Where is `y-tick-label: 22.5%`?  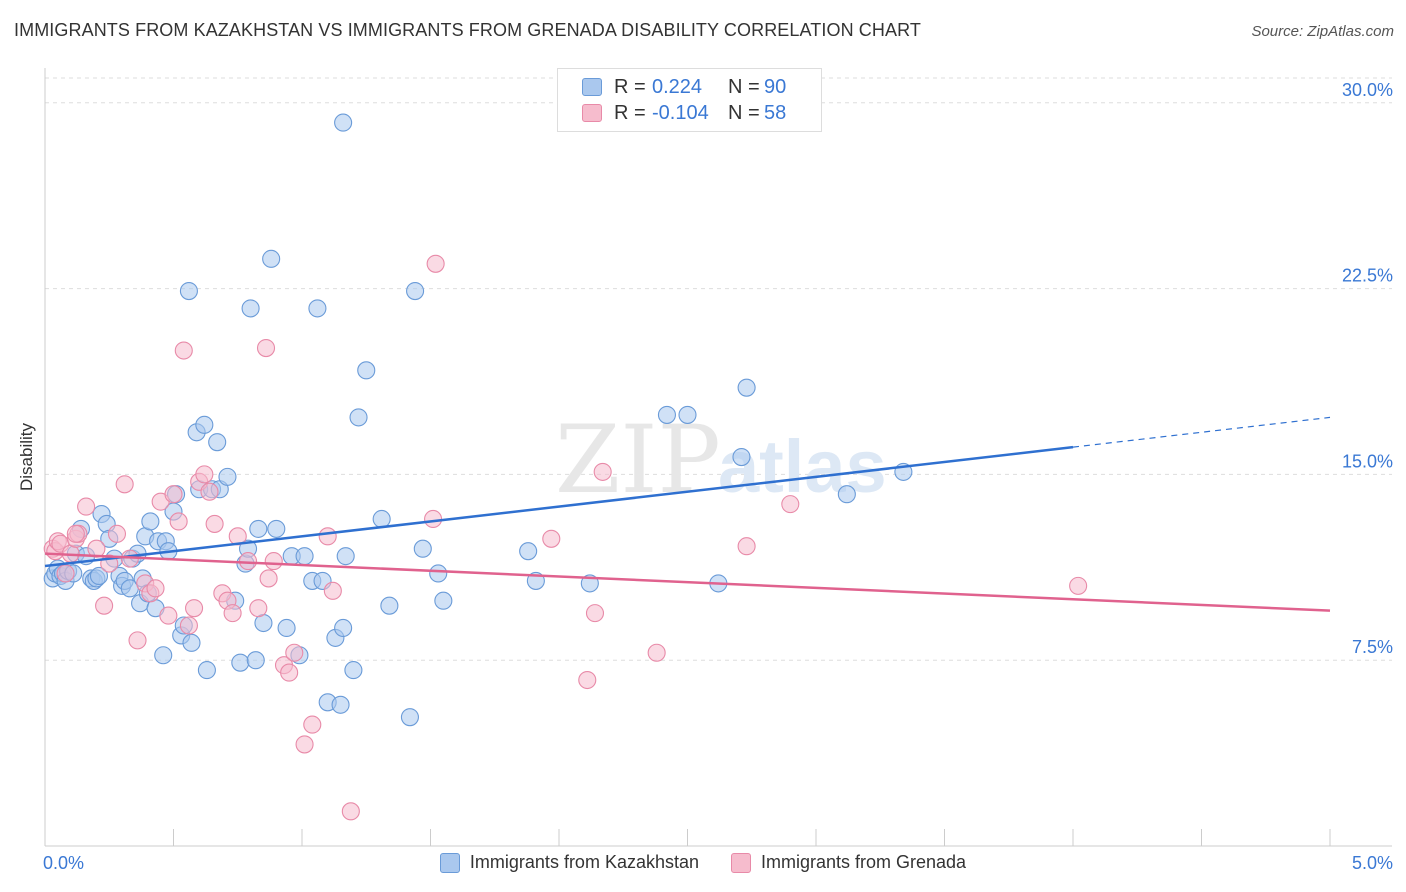
y-tick-label: 22.5% is located at coordinates (1367, 276).